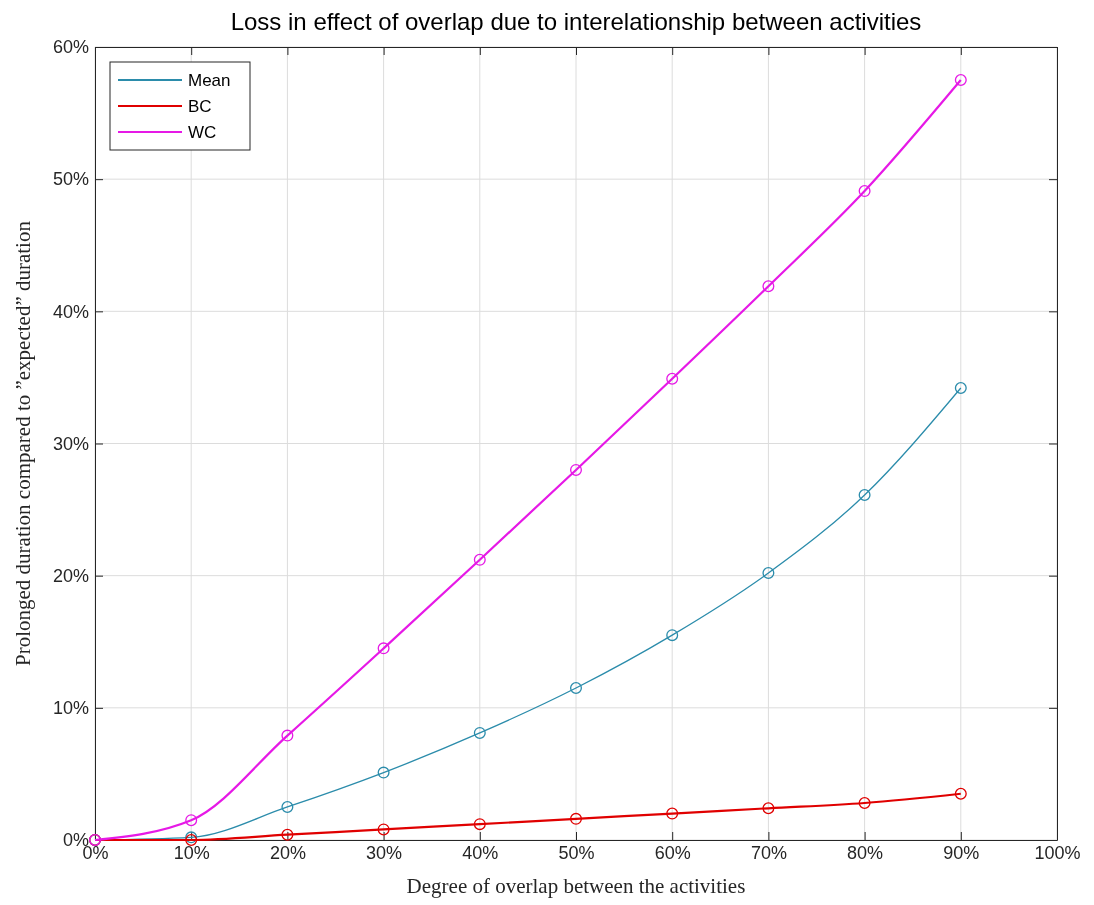 Image resolution: width=1094 pixels, height=905 pixels. Describe the element at coordinates (70, 47) in the screenshot. I see `y-tick-label: 60%` at that location.